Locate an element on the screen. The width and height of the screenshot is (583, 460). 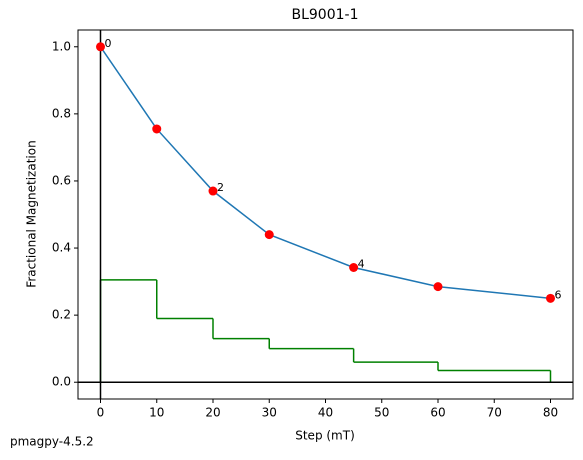
footer: pmagpy-4.5.2 is located at coordinates (52, 442).